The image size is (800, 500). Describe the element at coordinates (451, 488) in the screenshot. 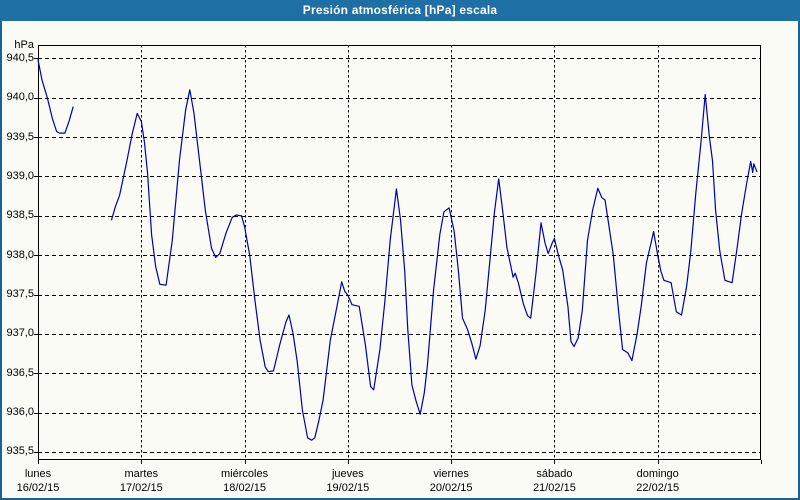

I see `x-tick-date-label: 20/02/15` at that location.